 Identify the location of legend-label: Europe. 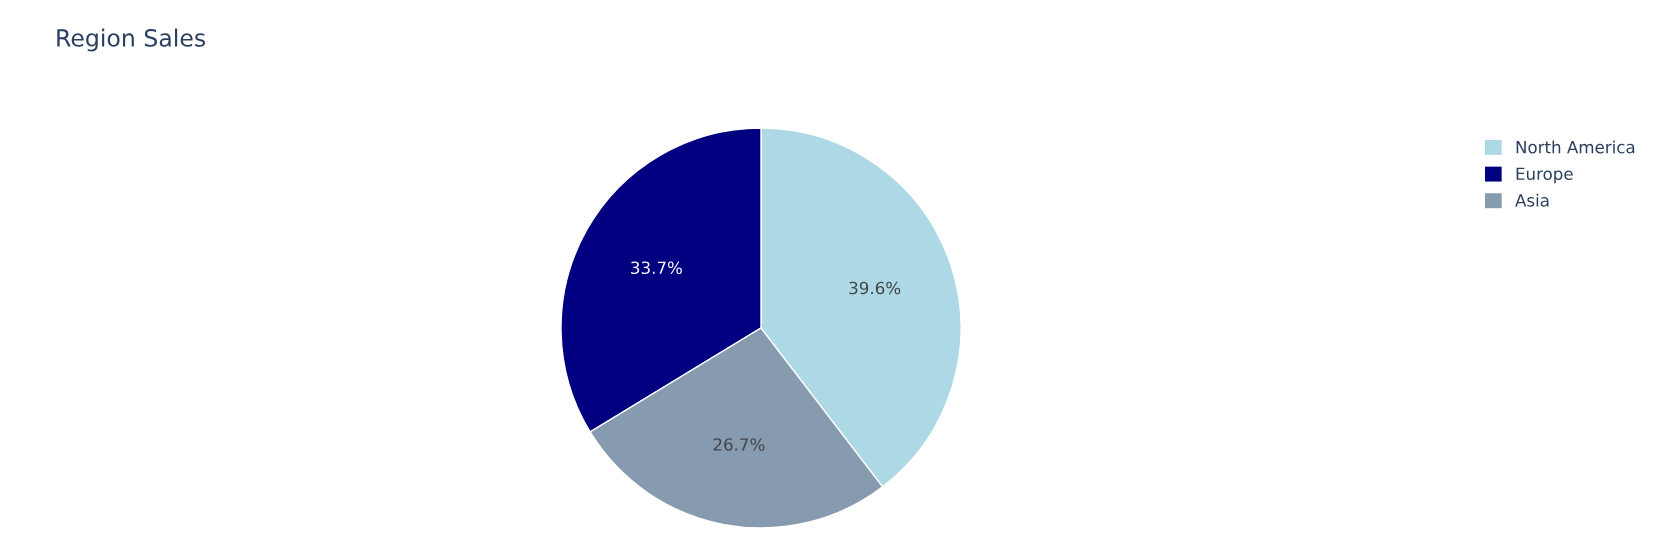
(1544, 175).